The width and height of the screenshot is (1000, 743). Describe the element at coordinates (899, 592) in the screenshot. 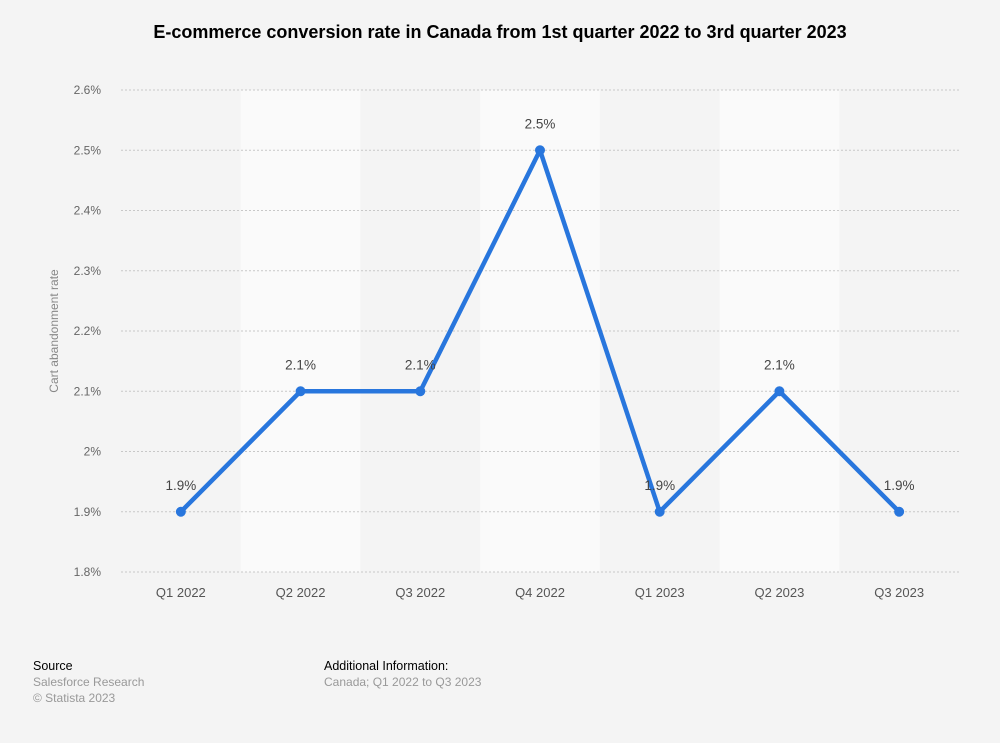

I see `x-tick-label: Q3 2023` at that location.